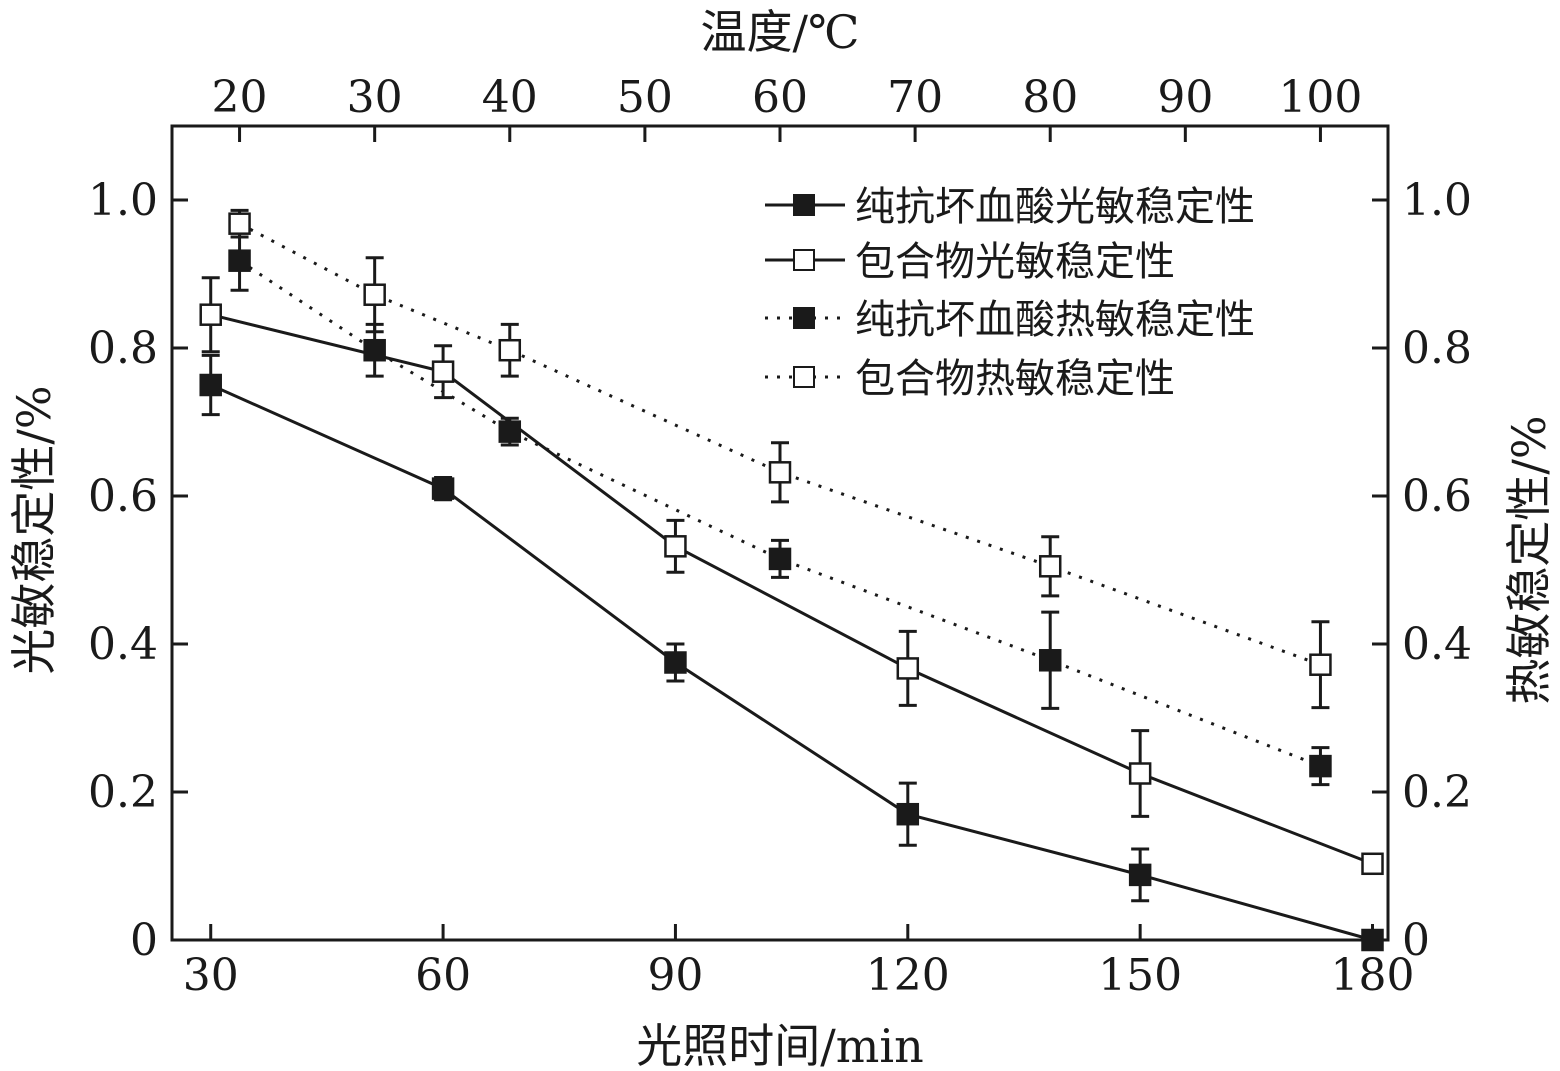 Image resolution: width=1560 pixels, height=1071 pixels. I want to click on x-bottom-tick-label: 60, so click(443, 975).